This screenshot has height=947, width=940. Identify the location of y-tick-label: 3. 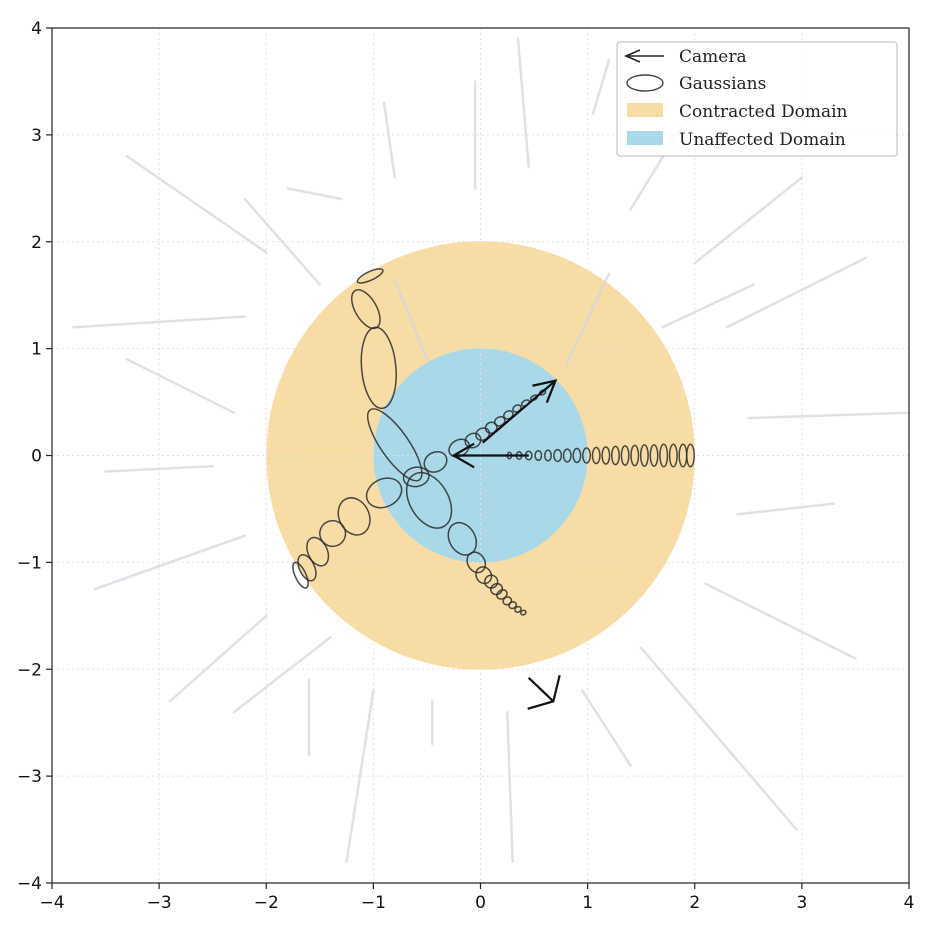
(36, 136).